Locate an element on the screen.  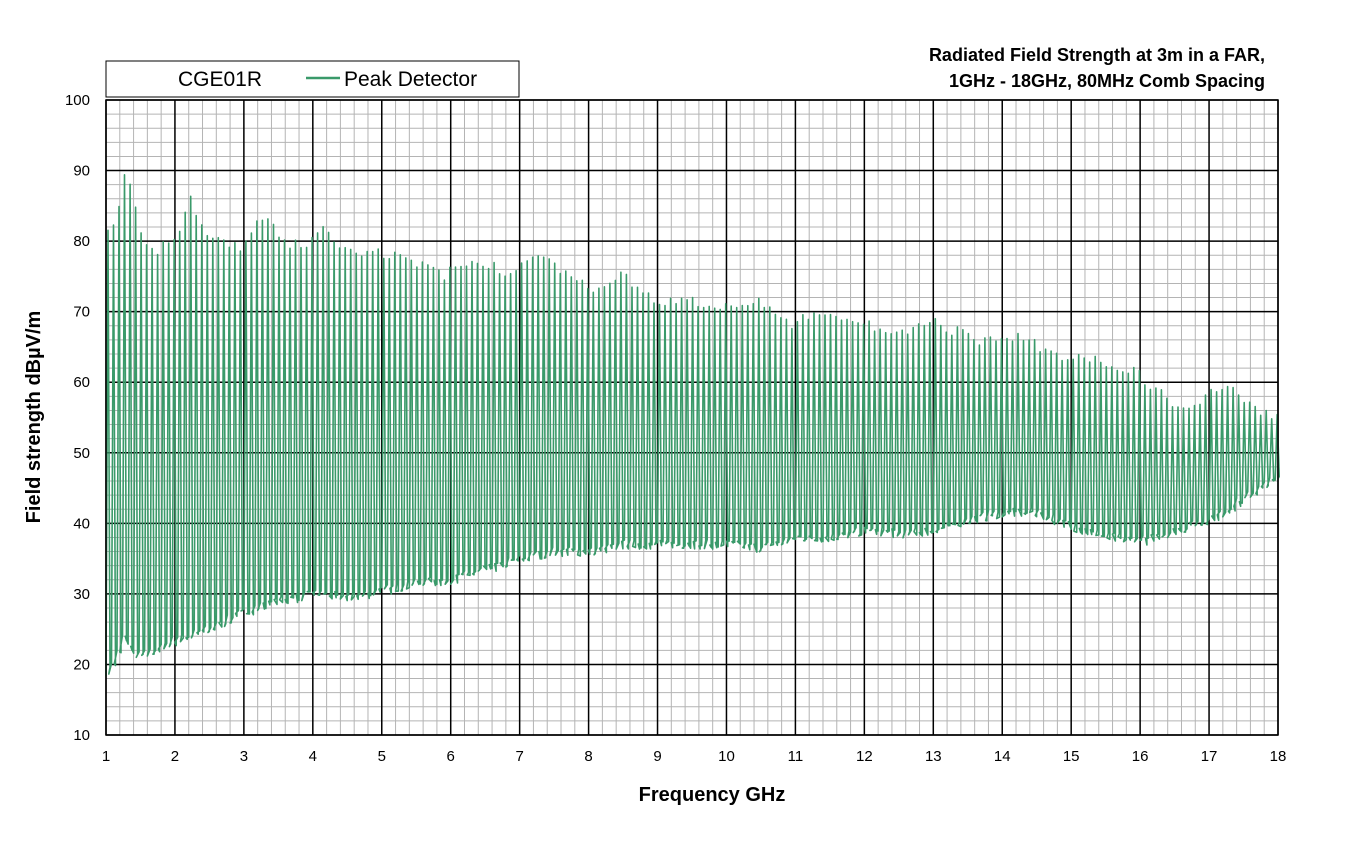
y-axis-title: Field strength dBµV/m is located at coordinates (34, 417).